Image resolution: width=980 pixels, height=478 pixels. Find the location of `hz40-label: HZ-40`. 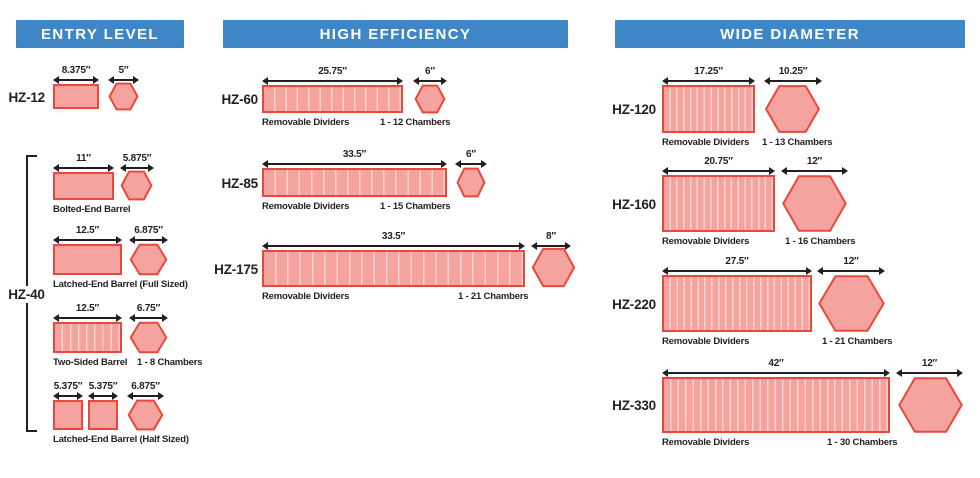

hz40-label: HZ-40 is located at coordinates (26, 294).